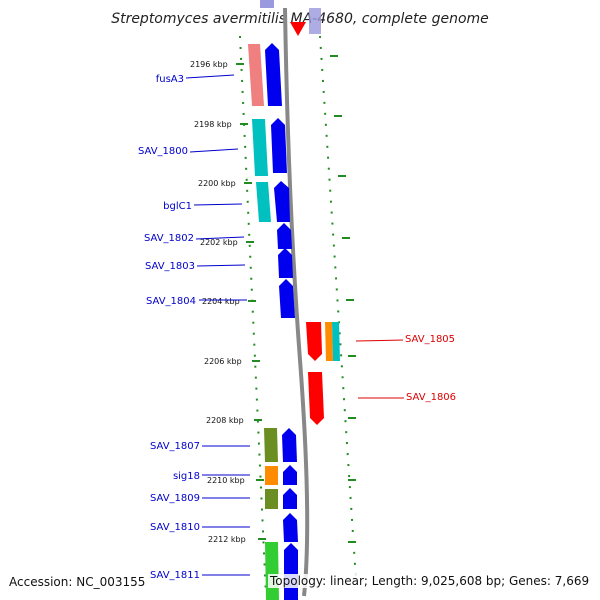  I want to click on right-ruler-ticks, so click(338, 308).